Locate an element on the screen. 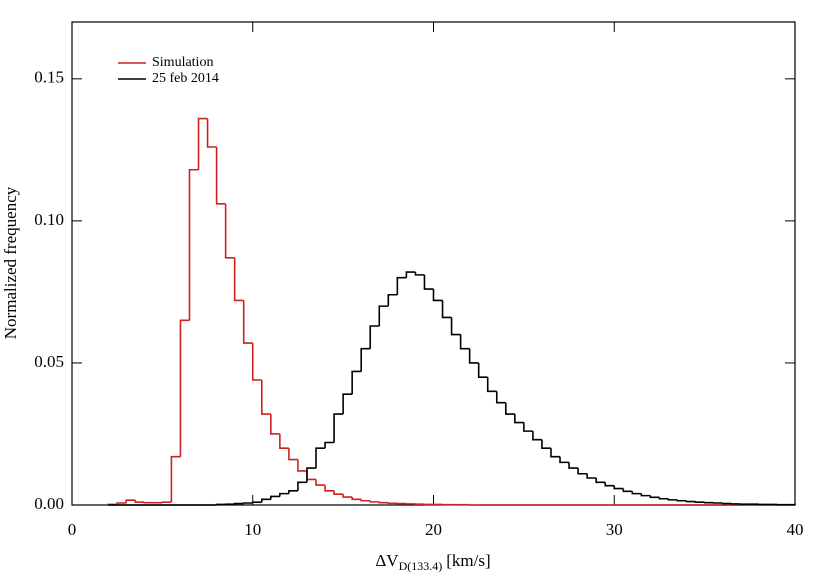  x-axis-label: ΔVD(133.4) [km/s] is located at coordinates (432, 562).